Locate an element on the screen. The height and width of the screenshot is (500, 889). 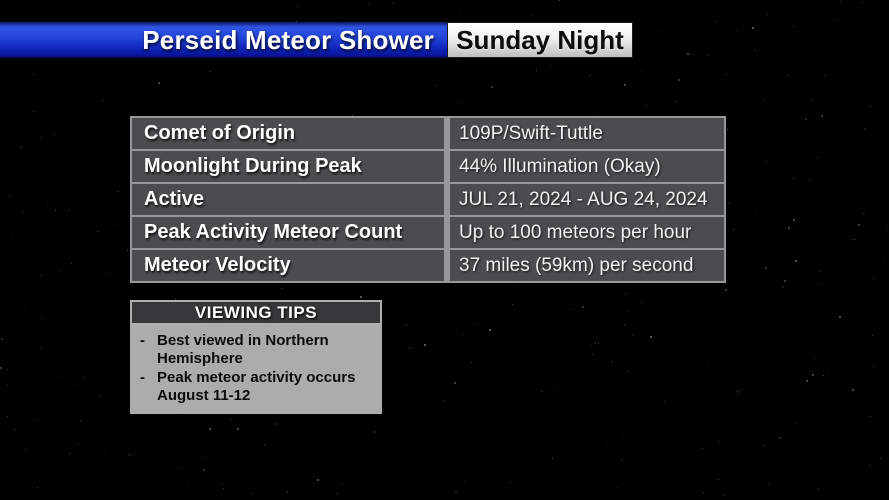
row-label: Peak Activity Meteor Count is located at coordinates (288, 232).